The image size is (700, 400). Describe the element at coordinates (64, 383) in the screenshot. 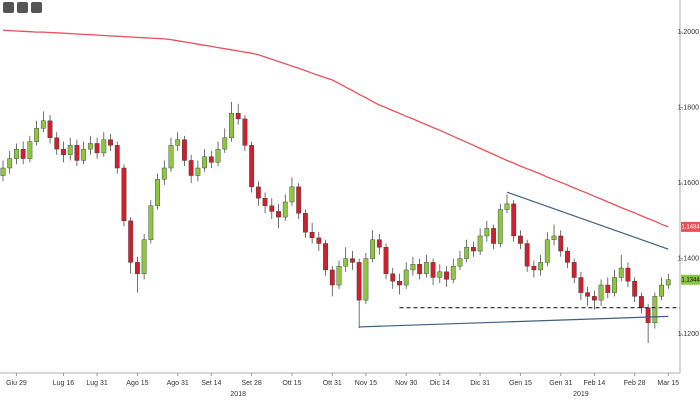

I see `x-tick-label: Lug 16` at that location.